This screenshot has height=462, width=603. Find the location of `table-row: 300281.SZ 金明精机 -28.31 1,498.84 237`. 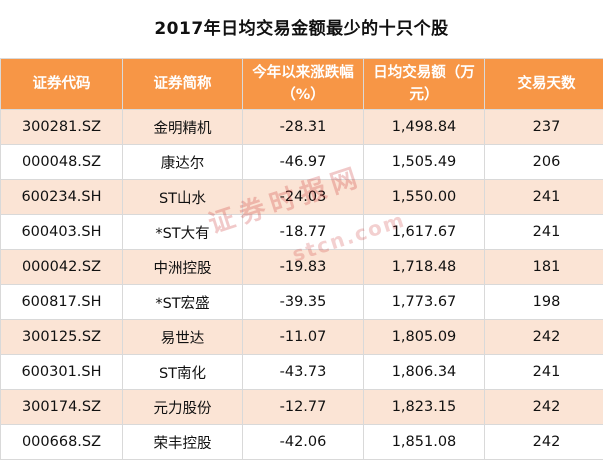

table-row: 300281.SZ 金明精机 -28.31 1,498.84 237 is located at coordinates (301, 127).